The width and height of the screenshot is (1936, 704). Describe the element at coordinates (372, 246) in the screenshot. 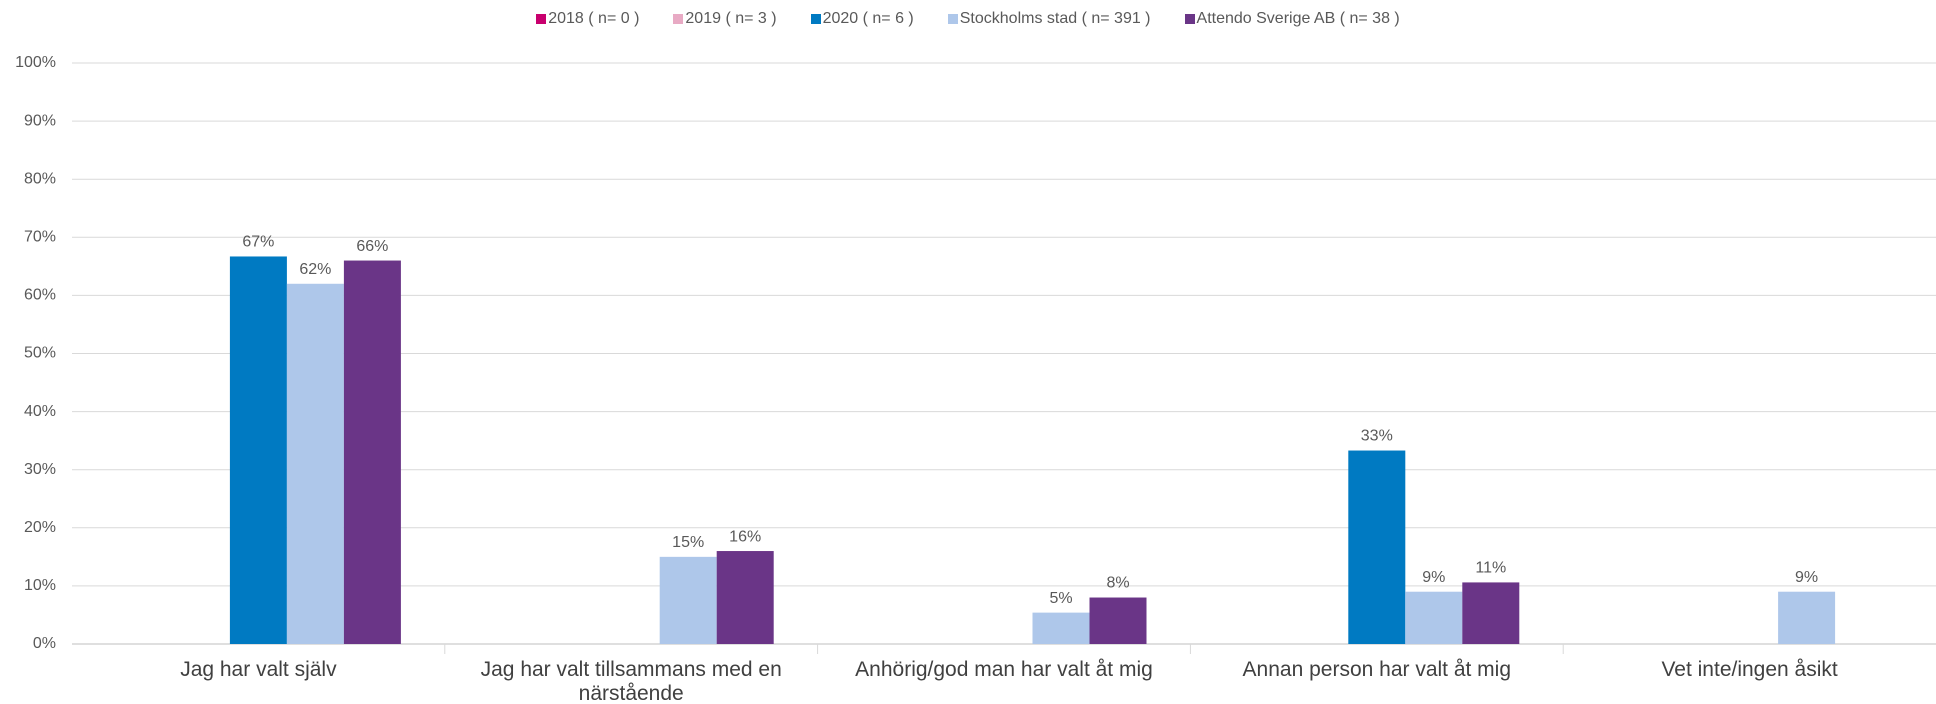

I see `data-label: 66%` at that location.